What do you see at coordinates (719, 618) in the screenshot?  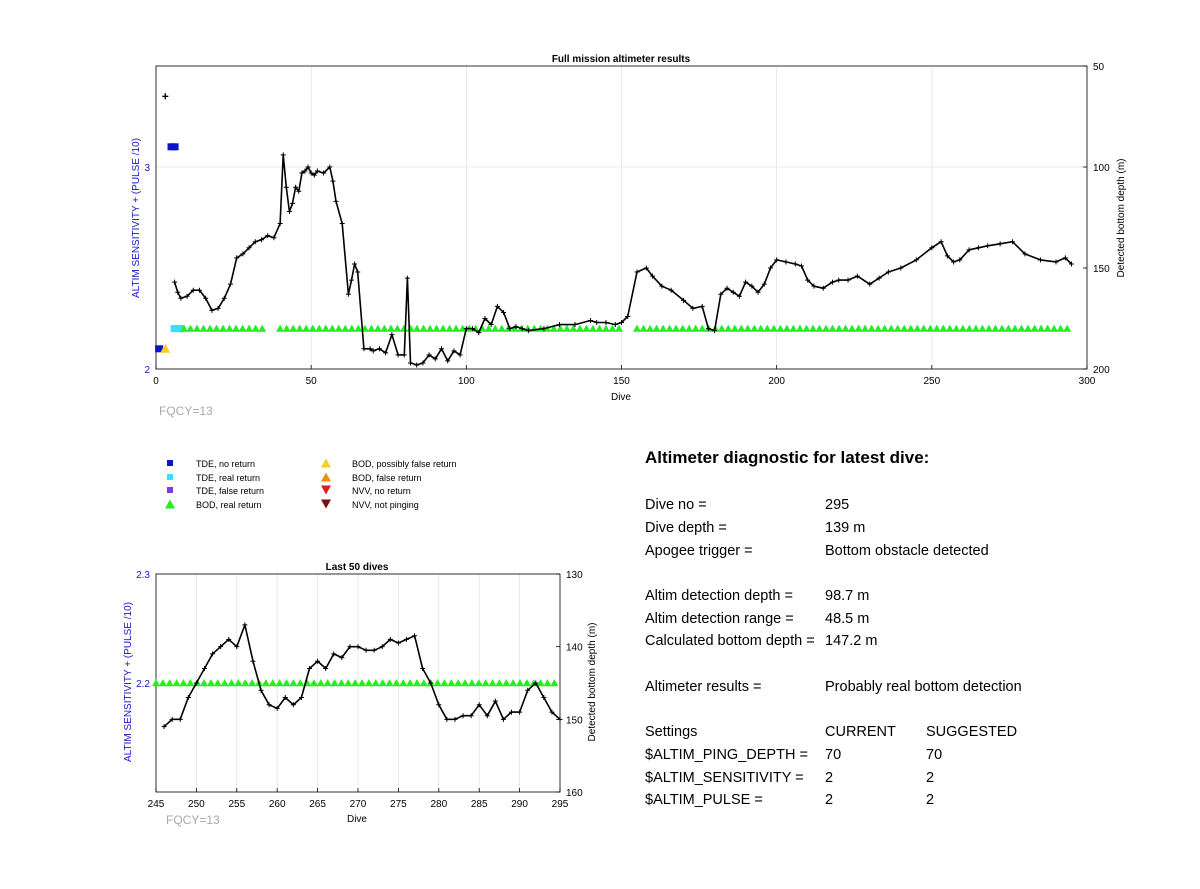 I see `detect-range-label: Altim detection range =` at bounding box center [719, 618].